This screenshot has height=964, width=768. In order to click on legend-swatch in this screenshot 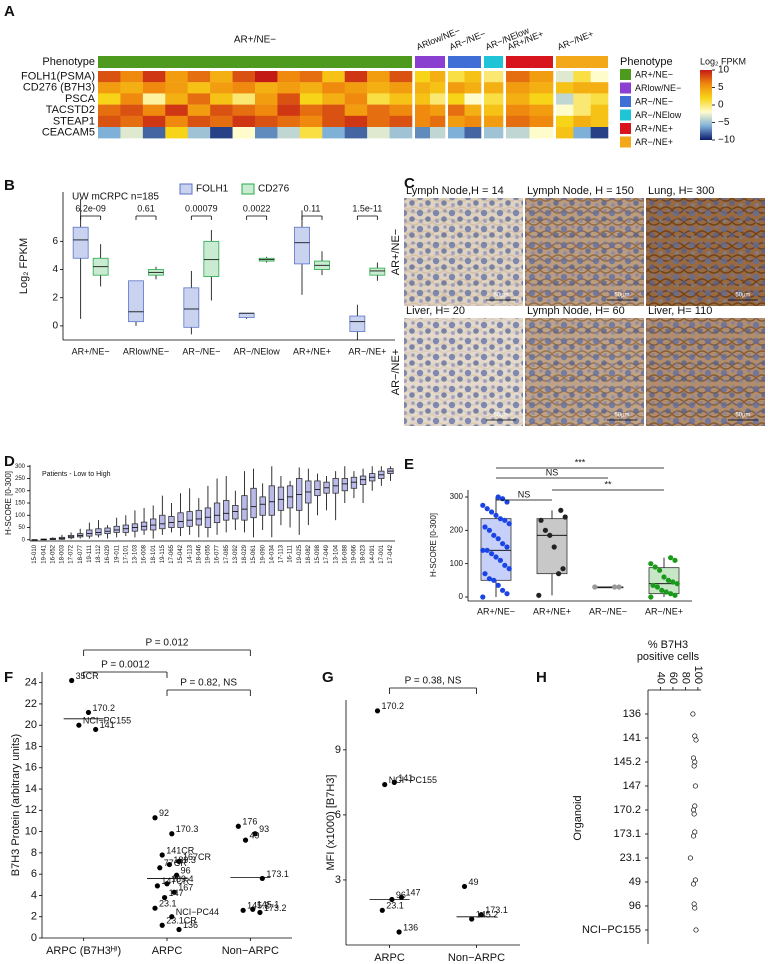, I will do `click(625, 101)`.